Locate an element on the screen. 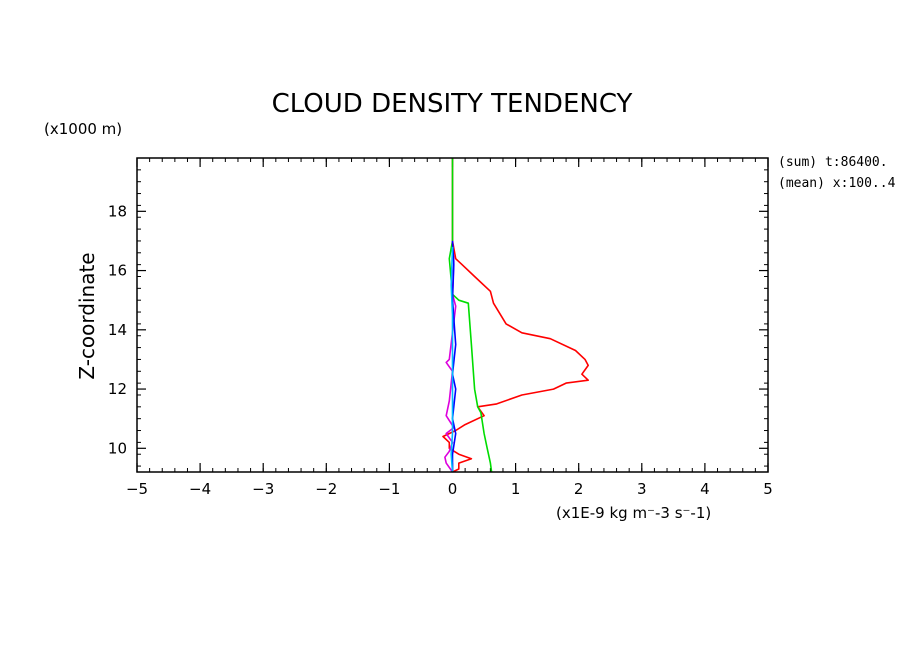  x-tick-label: −2 is located at coordinates (326, 489).